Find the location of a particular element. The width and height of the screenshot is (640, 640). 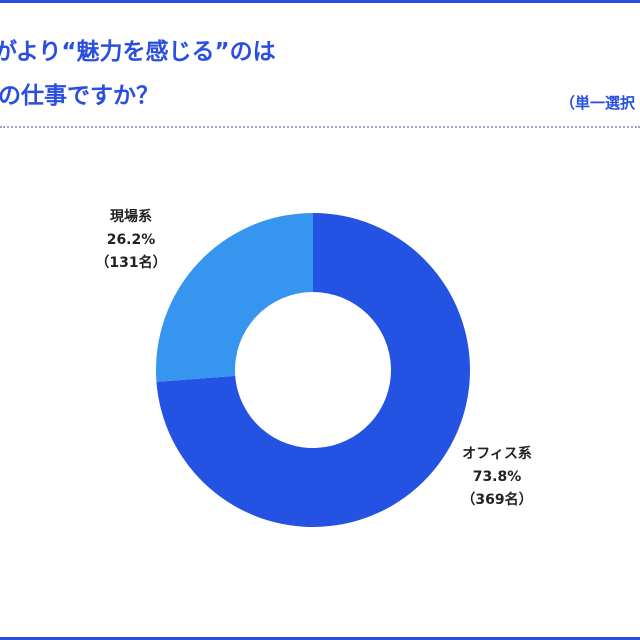

slice-label-percent-office: 73.8% is located at coordinates (497, 477).